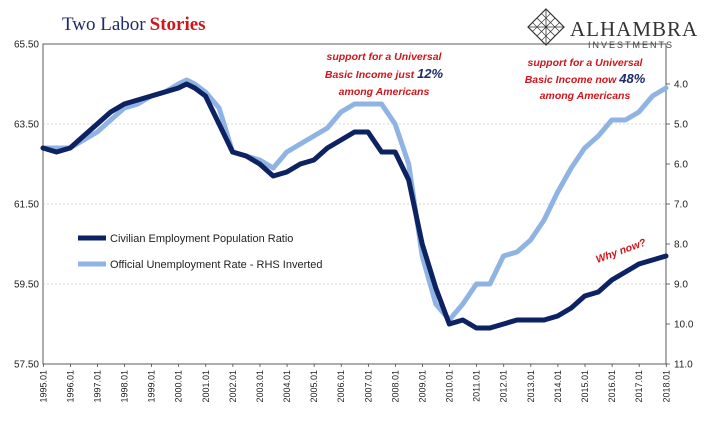 The image size is (705, 441). I want to click on annotation-12pct-number: 12%, so click(430, 73).